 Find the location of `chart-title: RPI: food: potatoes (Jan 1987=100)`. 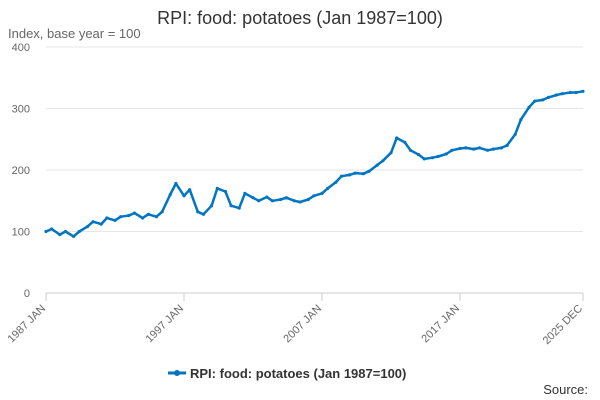

chart-title: RPI: food: potatoes (Jan 1987=100) is located at coordinates (300, 18).